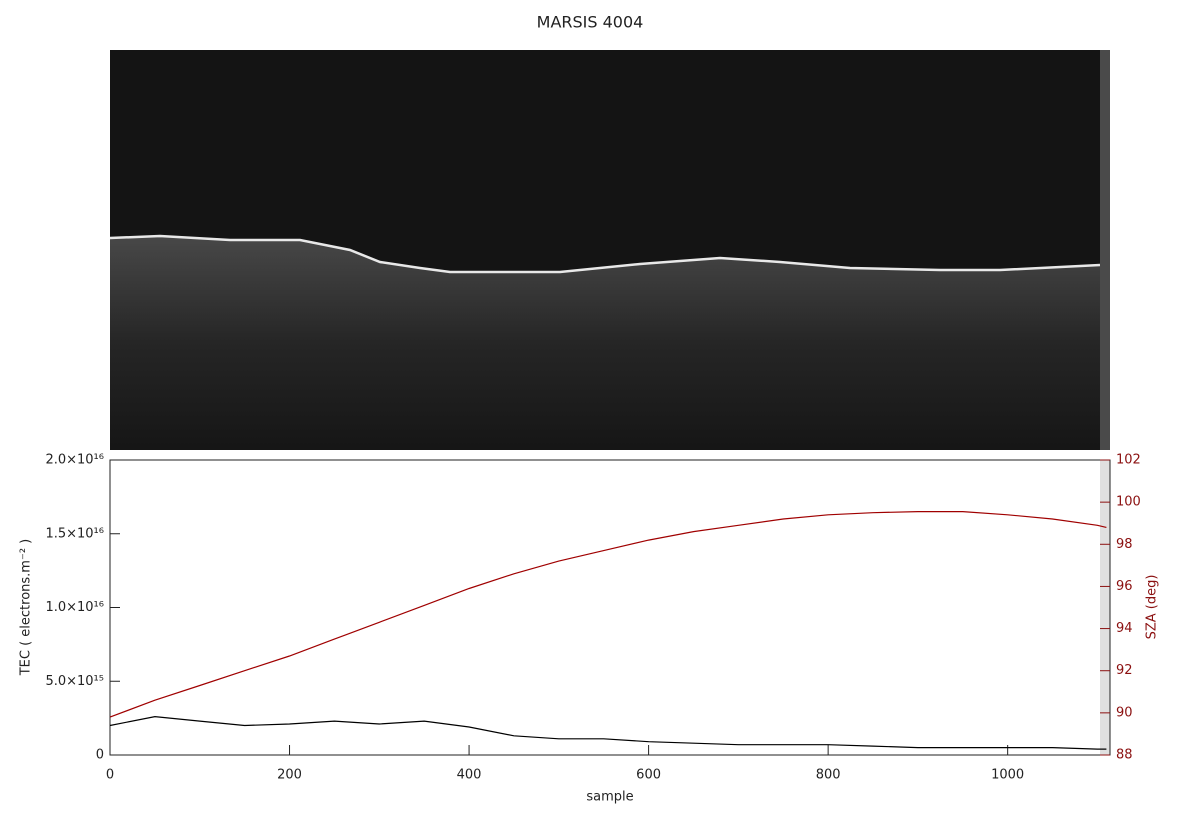 This screenshot has height=830, width=1180. What do you see at coordinates (1124, 628) in the screenshot?
I see `y2-tick-label: 94` at bounding box center [1124, 628].